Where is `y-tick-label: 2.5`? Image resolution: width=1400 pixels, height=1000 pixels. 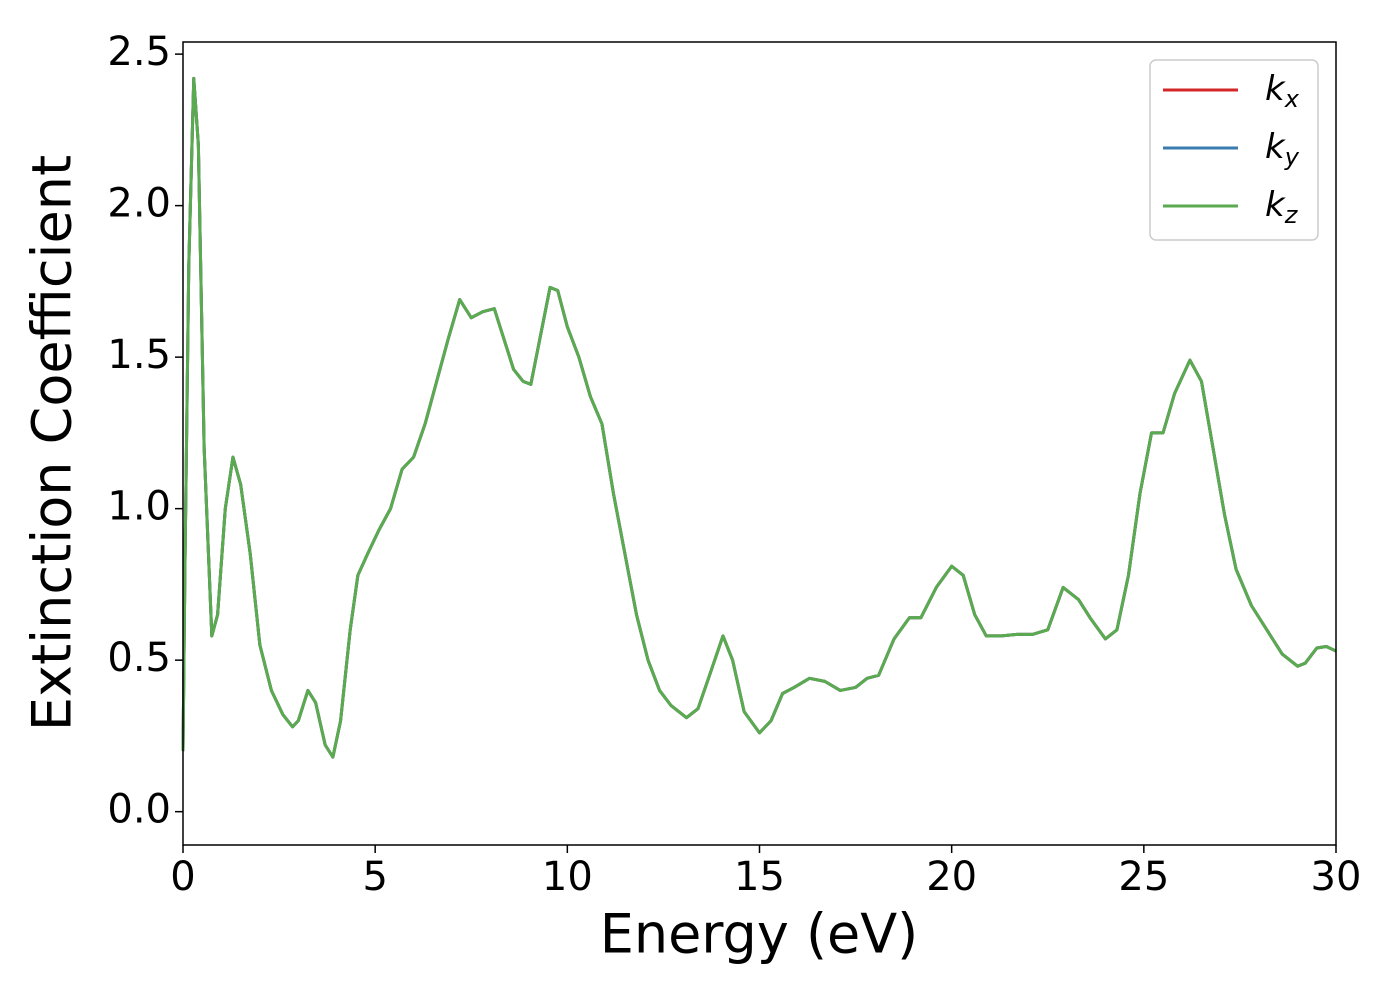
y-tick-label: 2.5 is located at coordinates (139, 52).